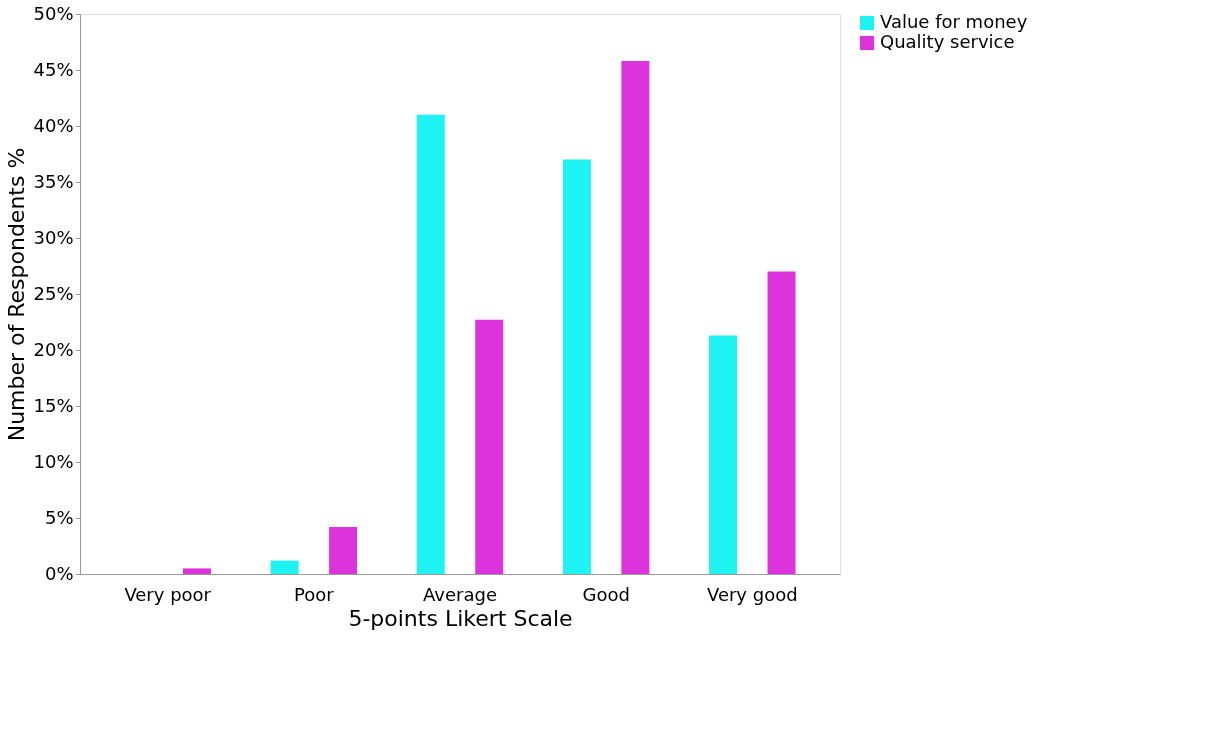 The height and width of the screenshot is (756, 1209). Describe the element at coordinates (460, 594) in the screenshot. I see `x-tick-label: Average` at that location.